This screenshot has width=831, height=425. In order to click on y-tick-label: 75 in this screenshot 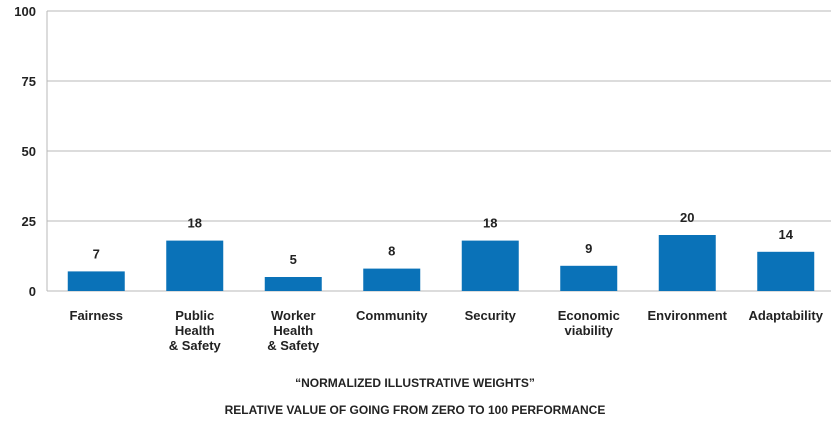, I will do `click(29, 81)`.